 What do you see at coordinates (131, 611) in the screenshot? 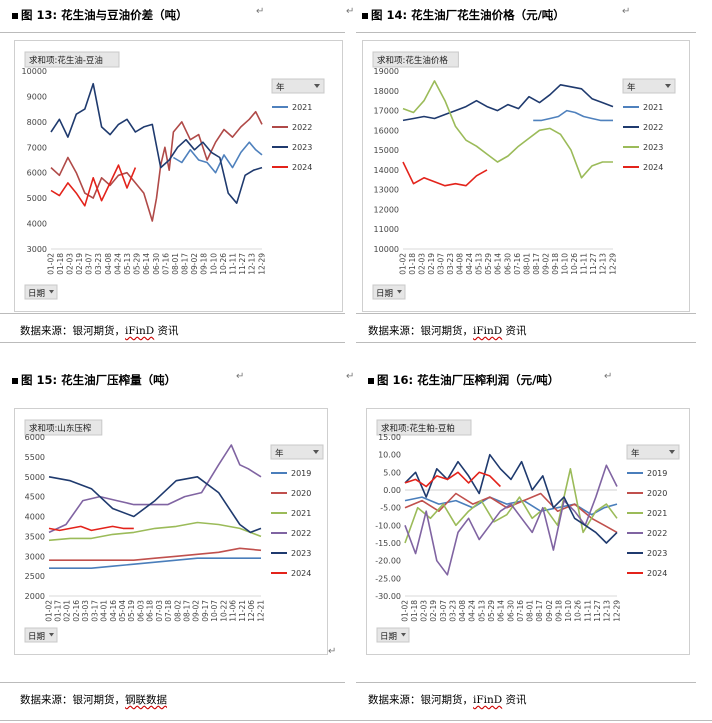
I see `x-tick-label: 05-19` at bounding box center [131, 611].